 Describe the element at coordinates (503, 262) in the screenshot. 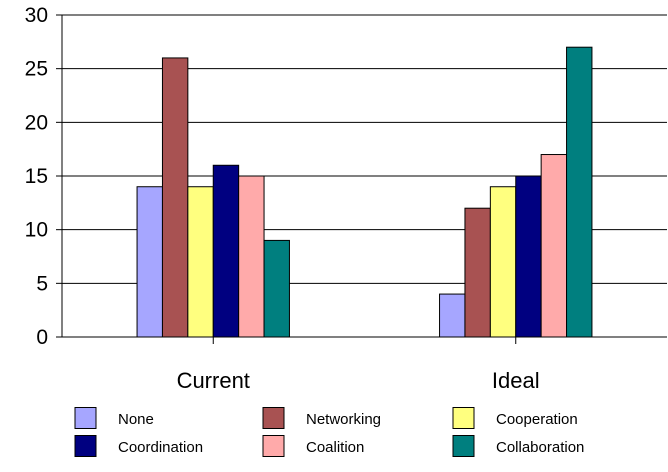

I see `bar-ideal-cooperation` at that location.